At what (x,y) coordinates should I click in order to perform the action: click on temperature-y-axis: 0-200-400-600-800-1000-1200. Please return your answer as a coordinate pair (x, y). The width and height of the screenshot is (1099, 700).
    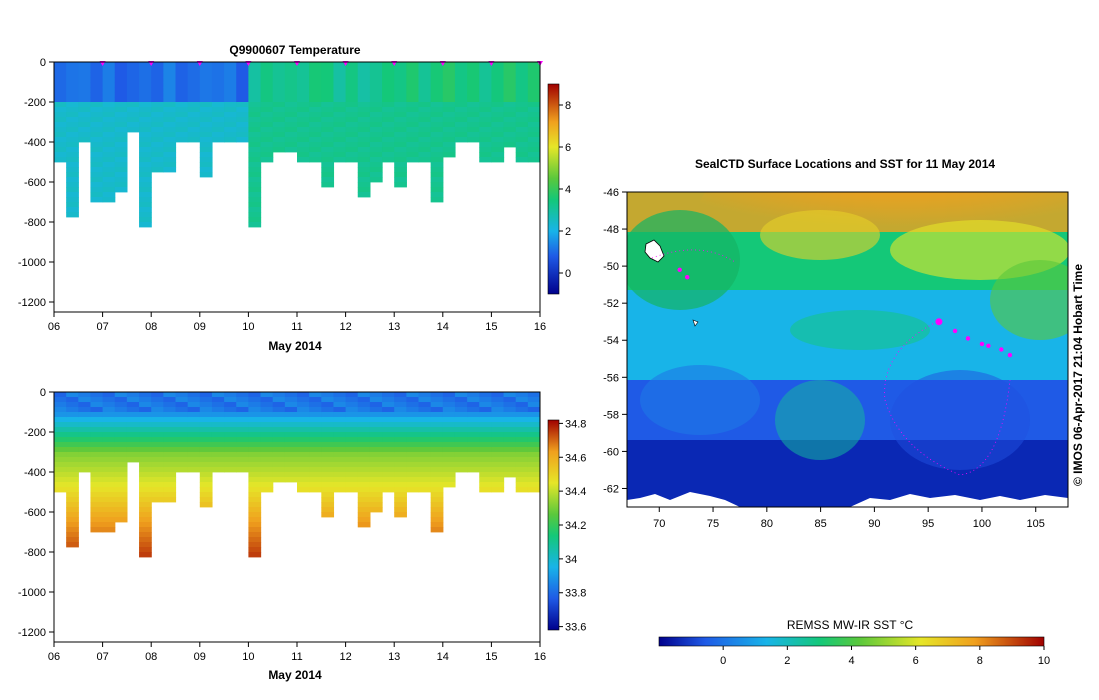
    Looking at the image, I should click on (36, 183).